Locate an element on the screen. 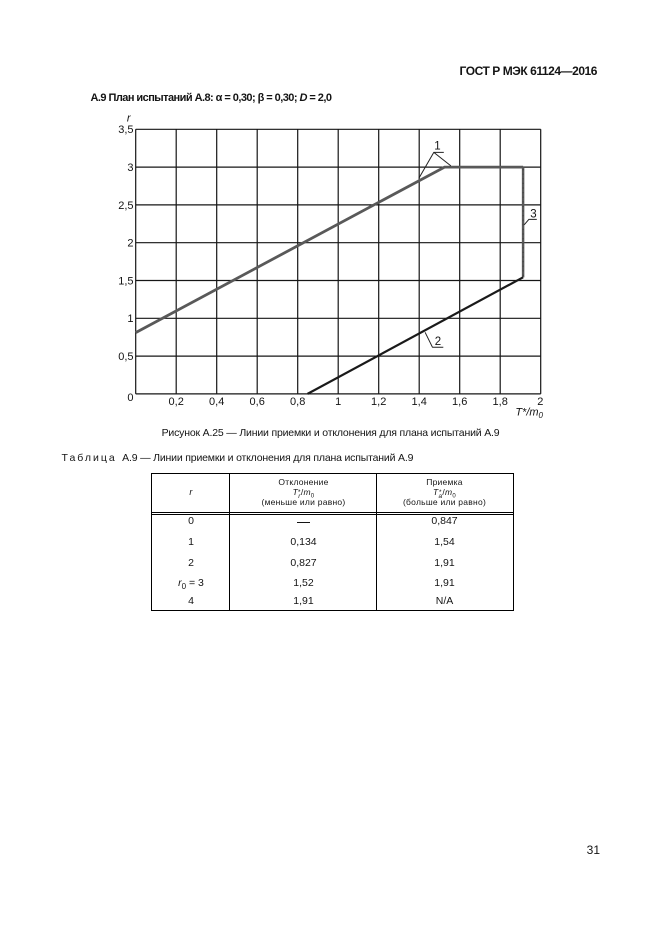  svg-text: 1,2 is located at coordinates (378, 402).